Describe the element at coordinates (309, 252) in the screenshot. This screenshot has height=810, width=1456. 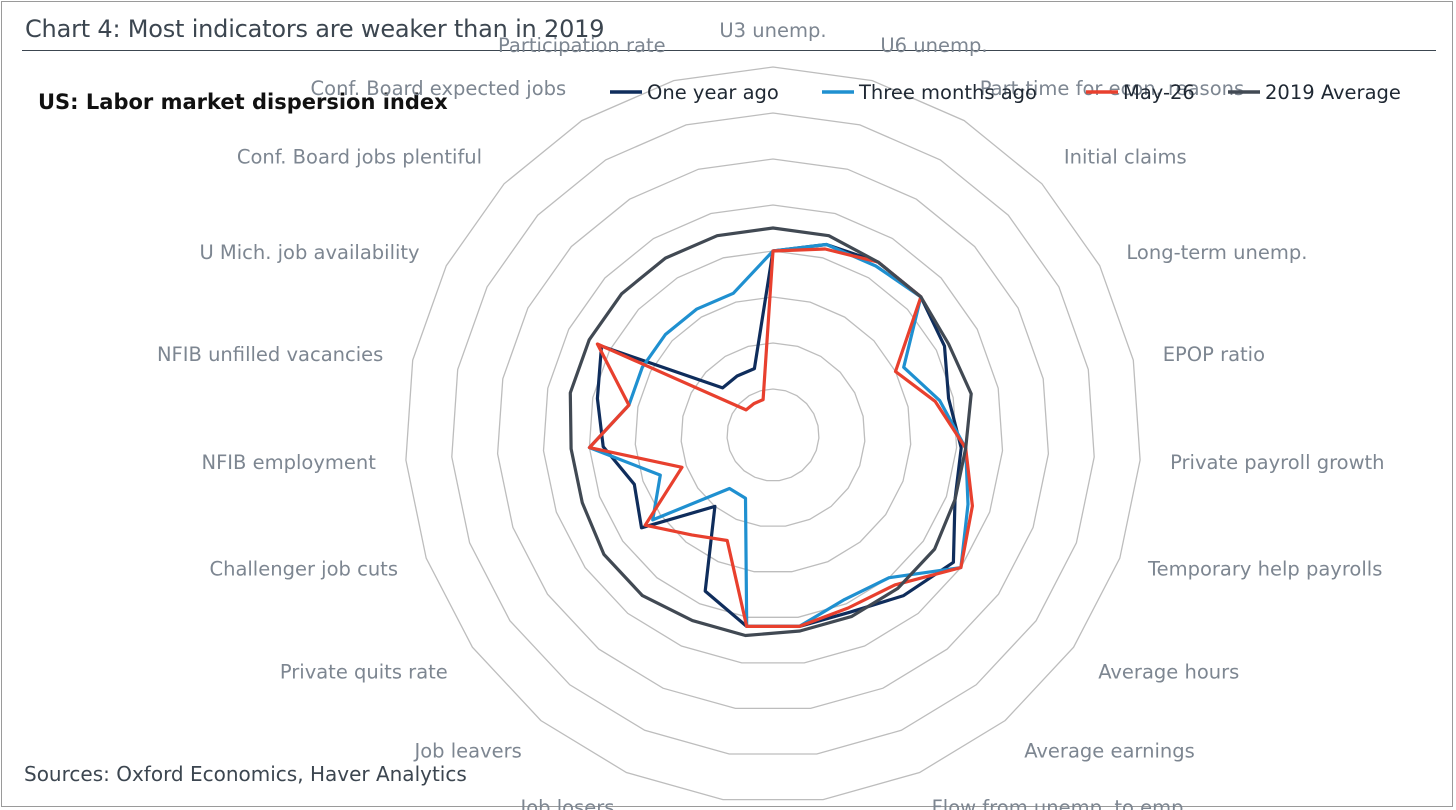
I see `category-label: U Mich. job availability` at that location.